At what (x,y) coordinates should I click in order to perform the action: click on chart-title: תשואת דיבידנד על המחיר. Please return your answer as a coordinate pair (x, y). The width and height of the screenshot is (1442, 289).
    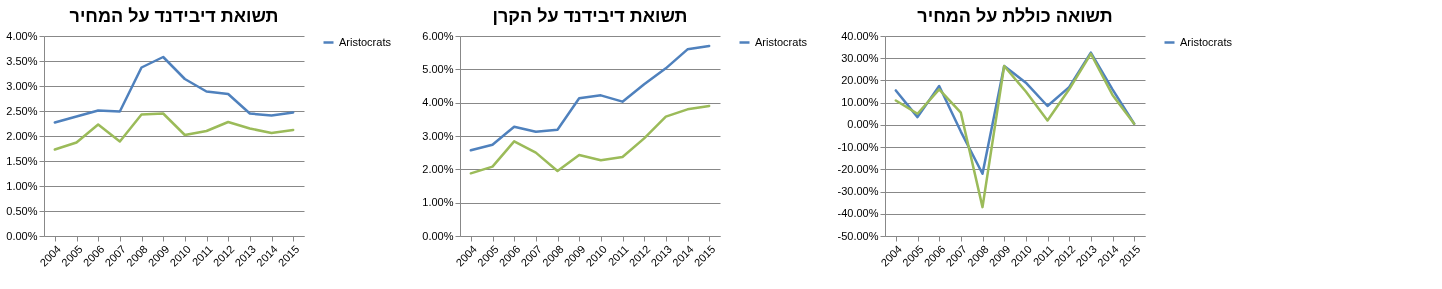
    Looking at the image, I should click on (174, 16).